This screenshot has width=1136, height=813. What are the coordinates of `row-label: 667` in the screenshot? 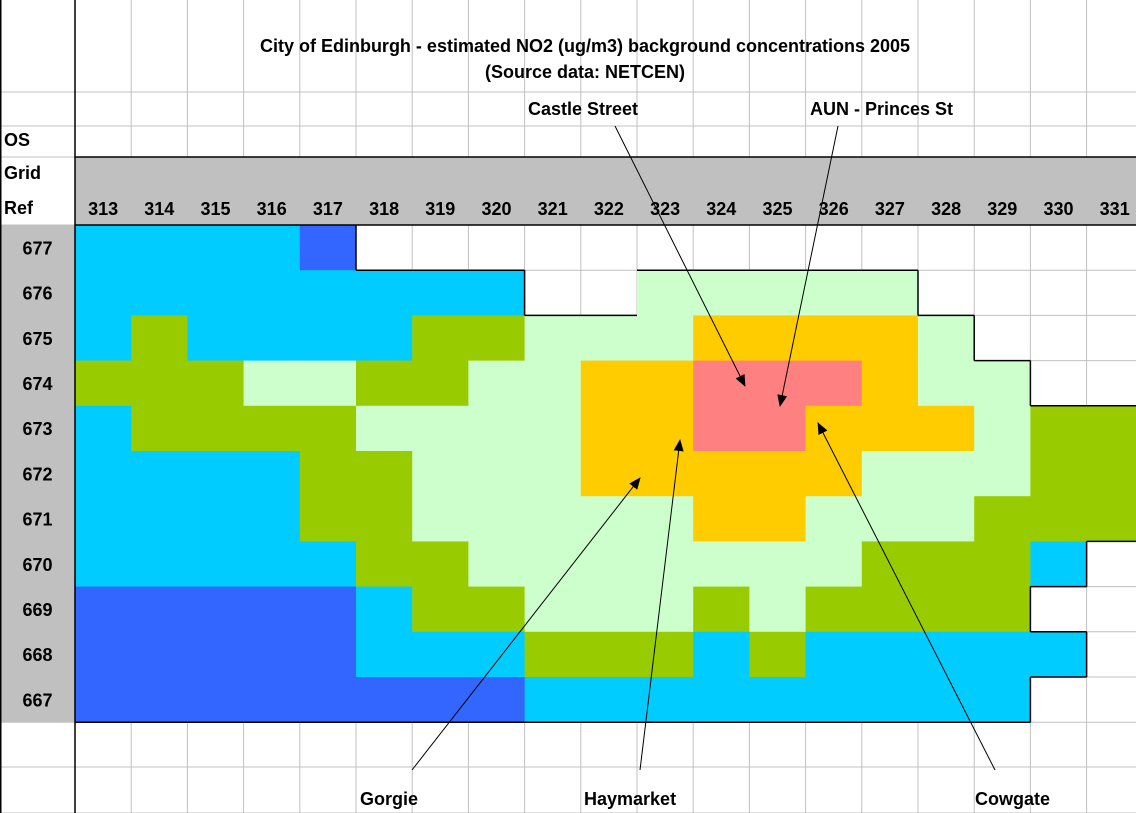 It's located at (37, 700).